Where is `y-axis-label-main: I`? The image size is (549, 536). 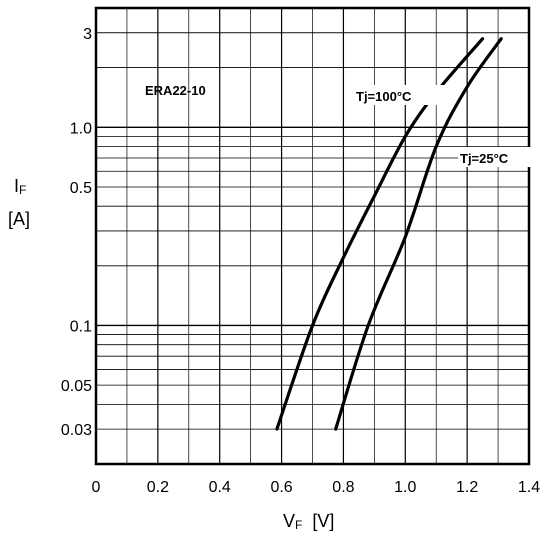
y-axis-label-main: I is located at coordinates (16, 186).